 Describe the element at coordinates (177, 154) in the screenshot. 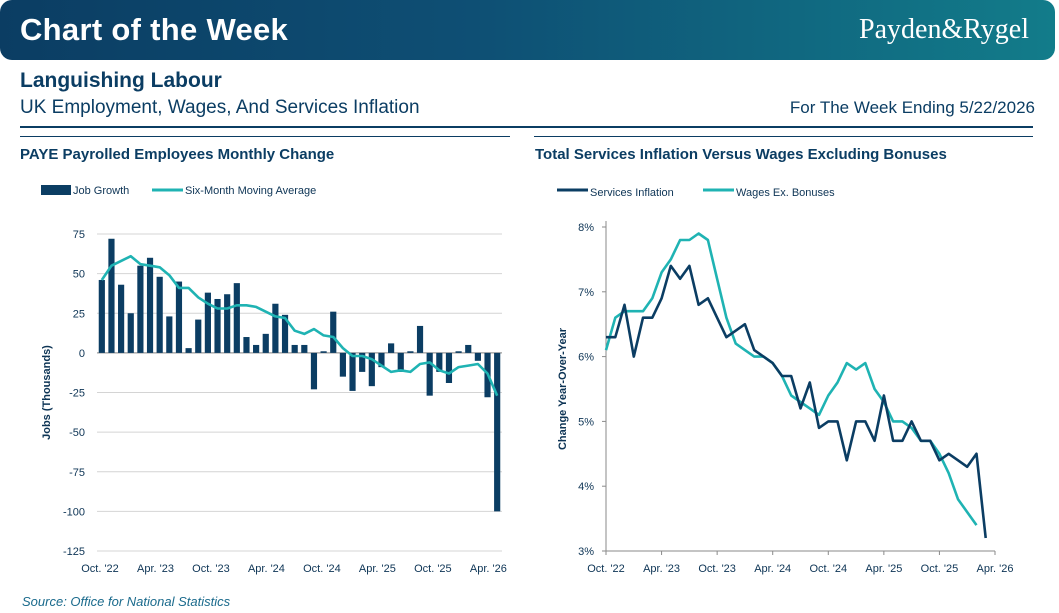

I see `left-chart-title: PAYE Payrolled Employees Monthly Change` at that location.